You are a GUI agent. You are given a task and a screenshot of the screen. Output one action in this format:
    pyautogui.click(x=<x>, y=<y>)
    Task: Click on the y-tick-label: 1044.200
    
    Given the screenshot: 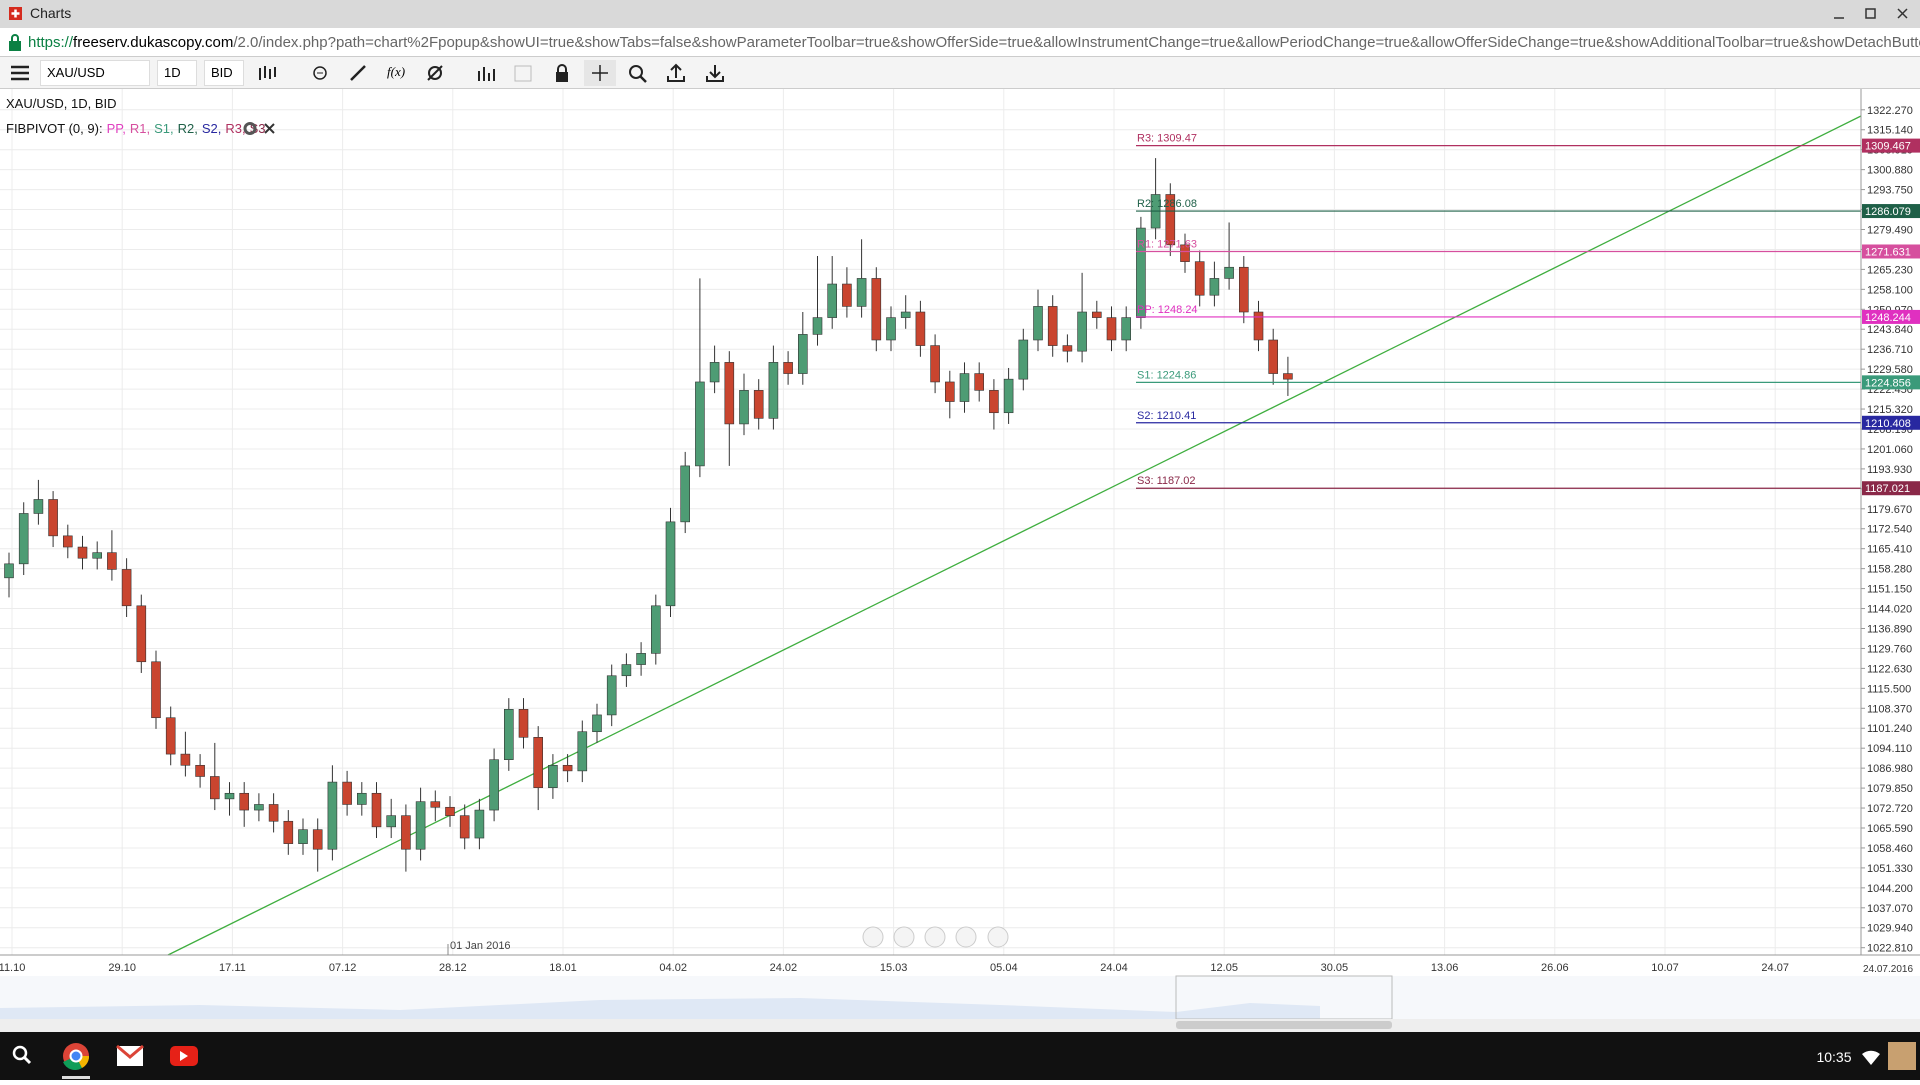 What is the action you would take?
    pyautogui.click(x=1890, y=889)
    